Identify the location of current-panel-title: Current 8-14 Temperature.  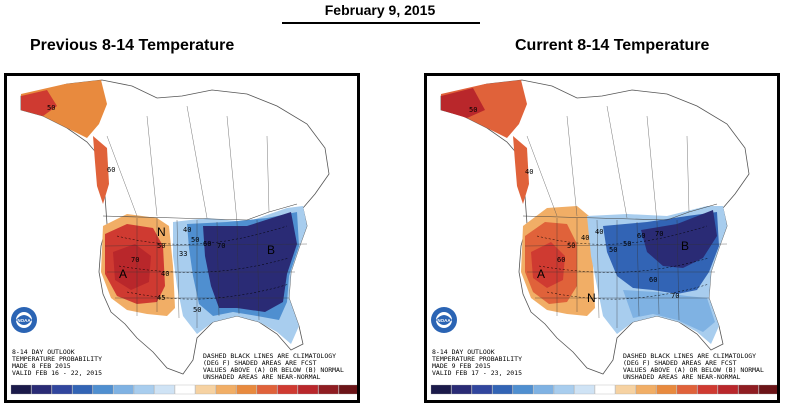
(612, 45).